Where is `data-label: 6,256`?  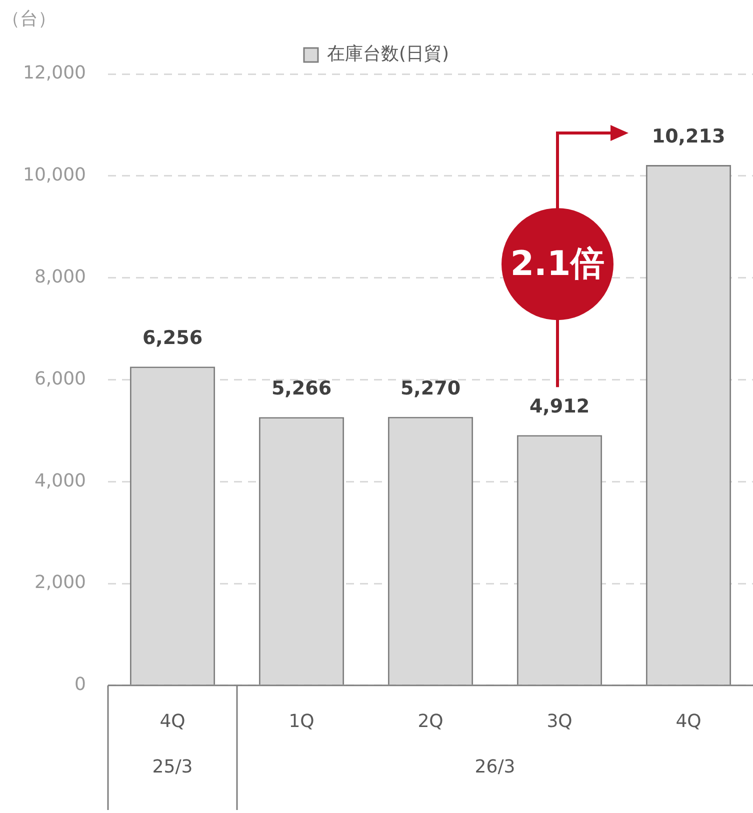
data-label: 6,256 is located at coordinates (172, 338).